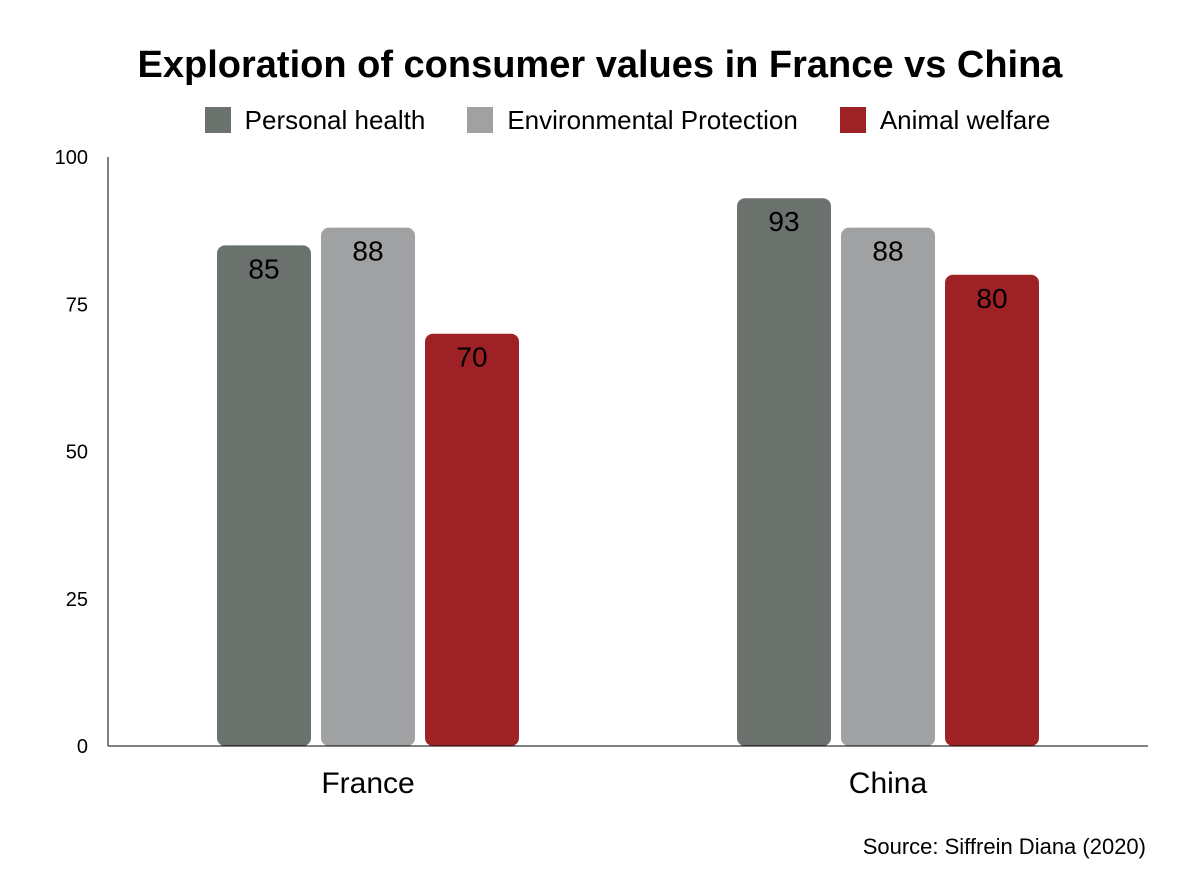  I want to click on bar-label-france-personal-health: 85, so click(263, 268).